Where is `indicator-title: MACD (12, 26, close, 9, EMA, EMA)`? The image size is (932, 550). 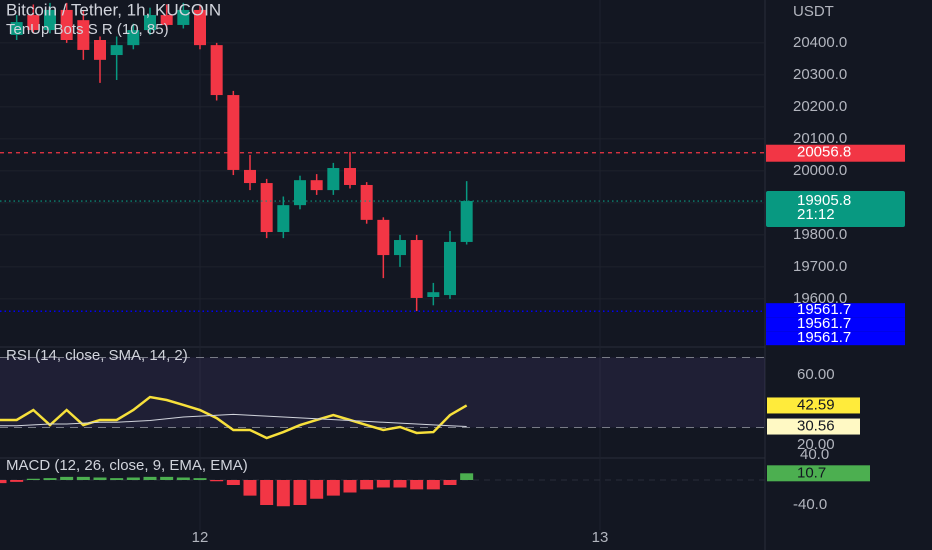 indicator-title: MACD (12, 26, close, 9, EMA, EMA) is located at coordinates (127, 465).